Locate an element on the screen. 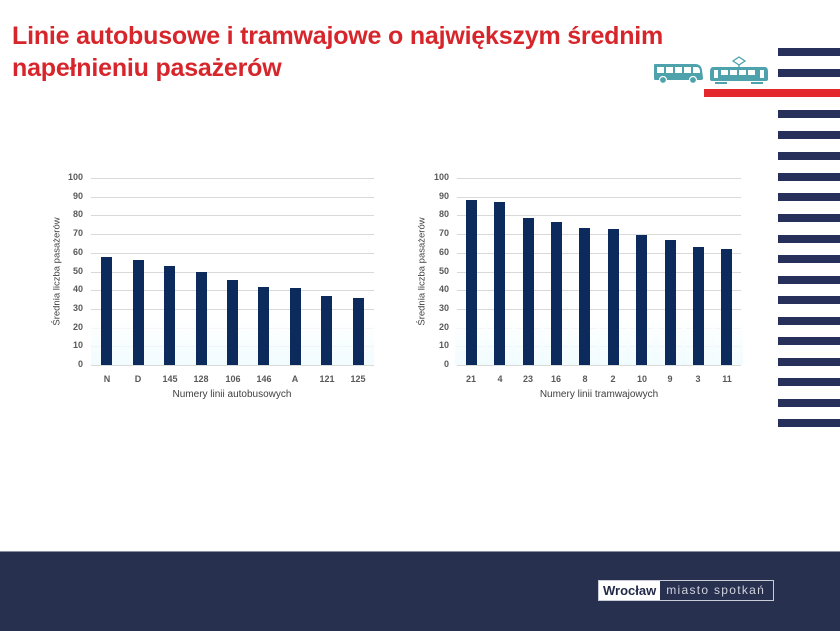 The height and width of the screenshot is (631, 840). bar-A is located at coordinates (295, 326).